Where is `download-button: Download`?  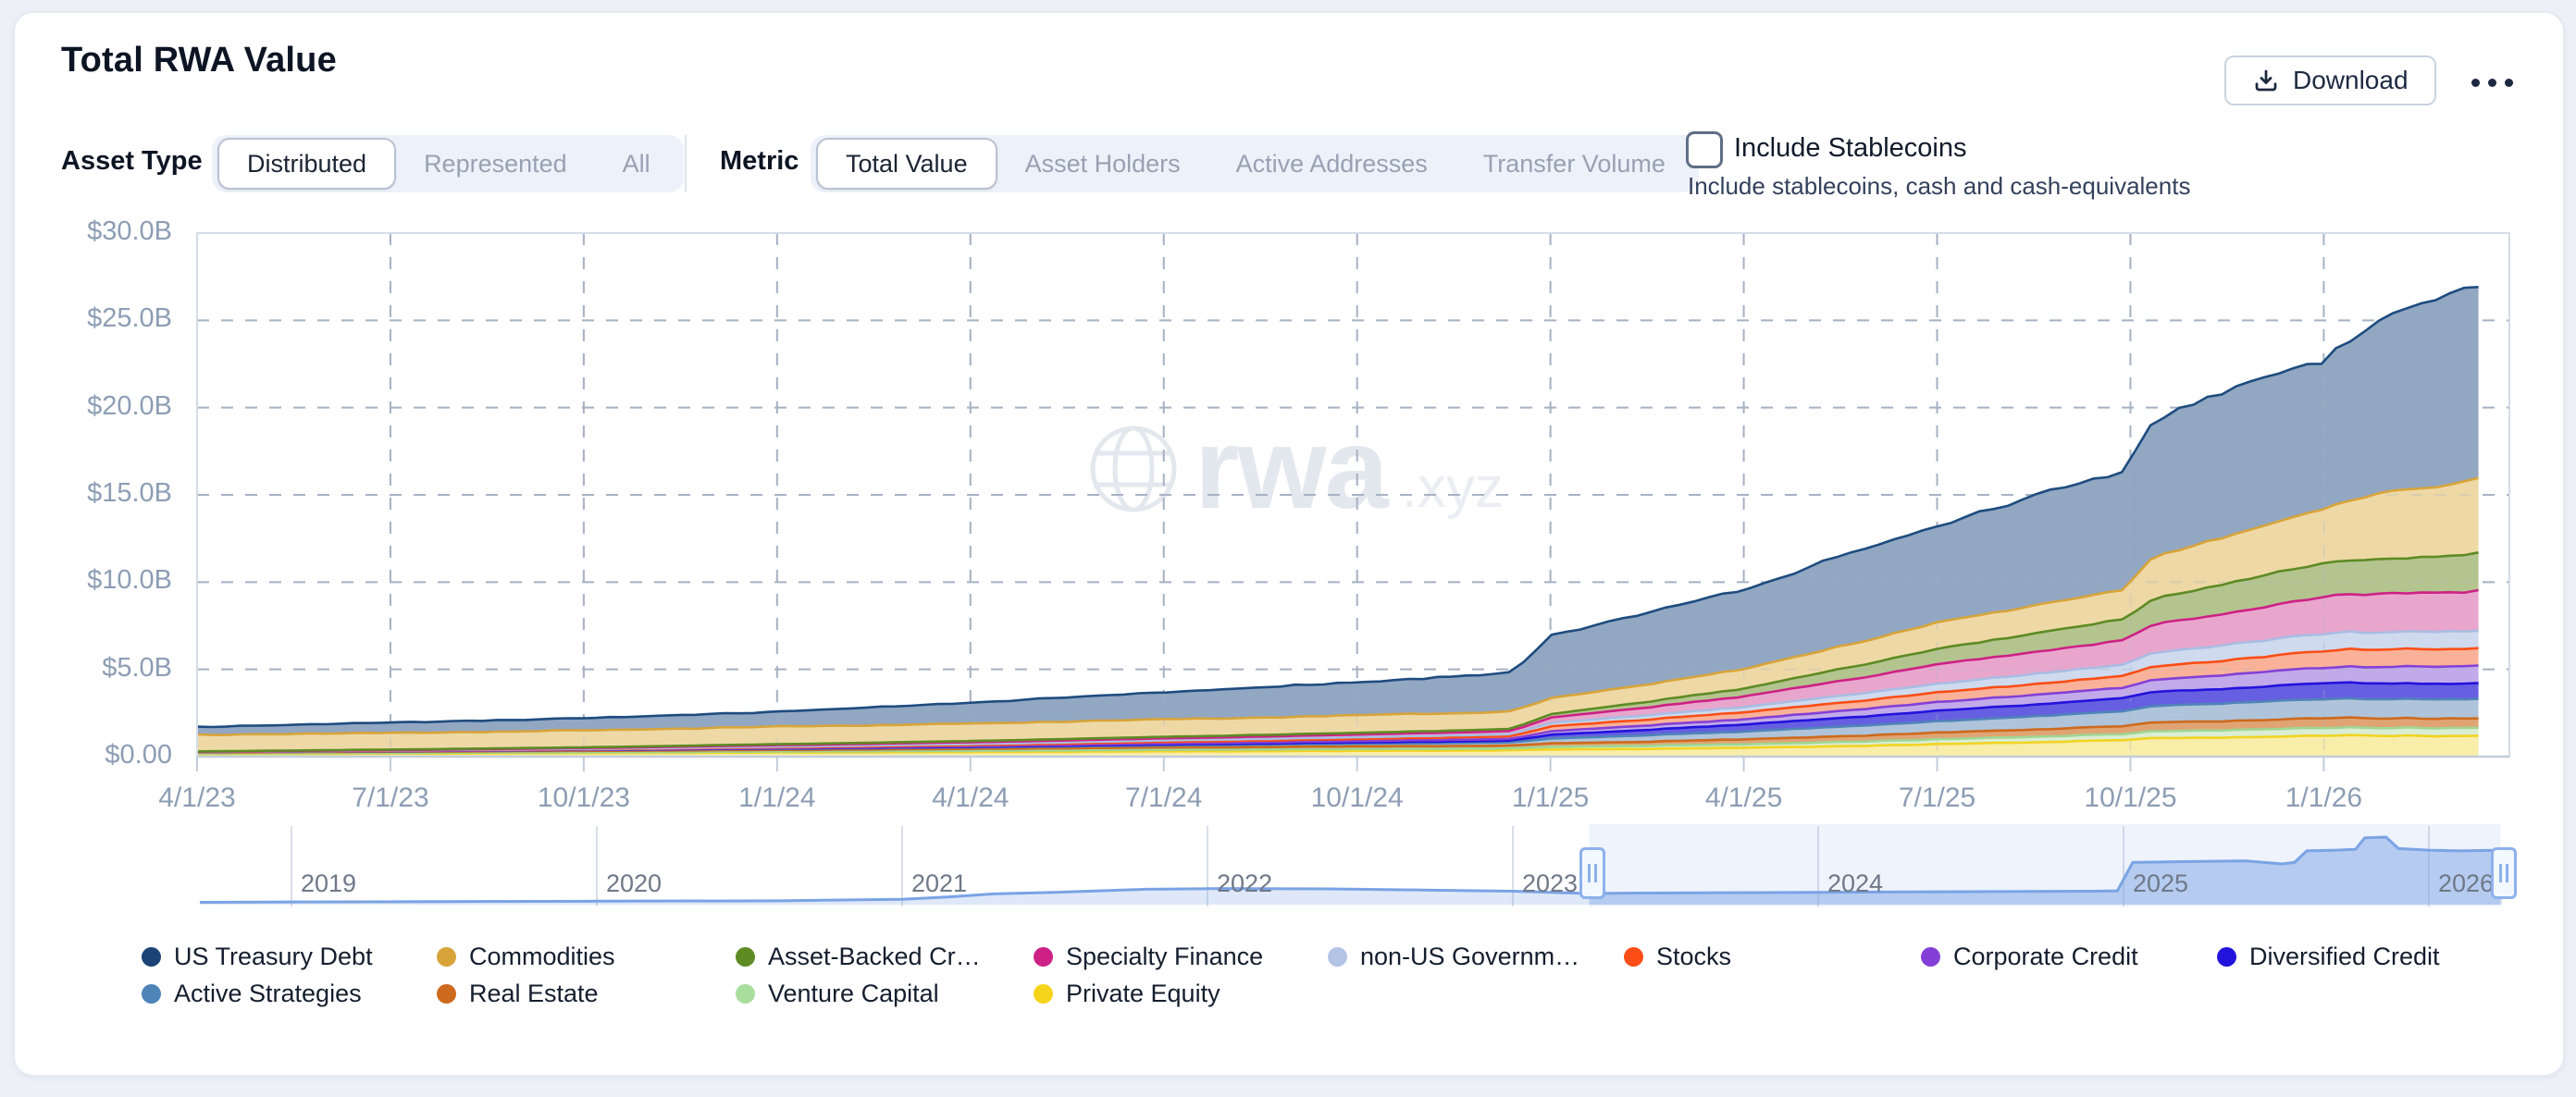 download-button: Download is located at coordinates (2330, 80).